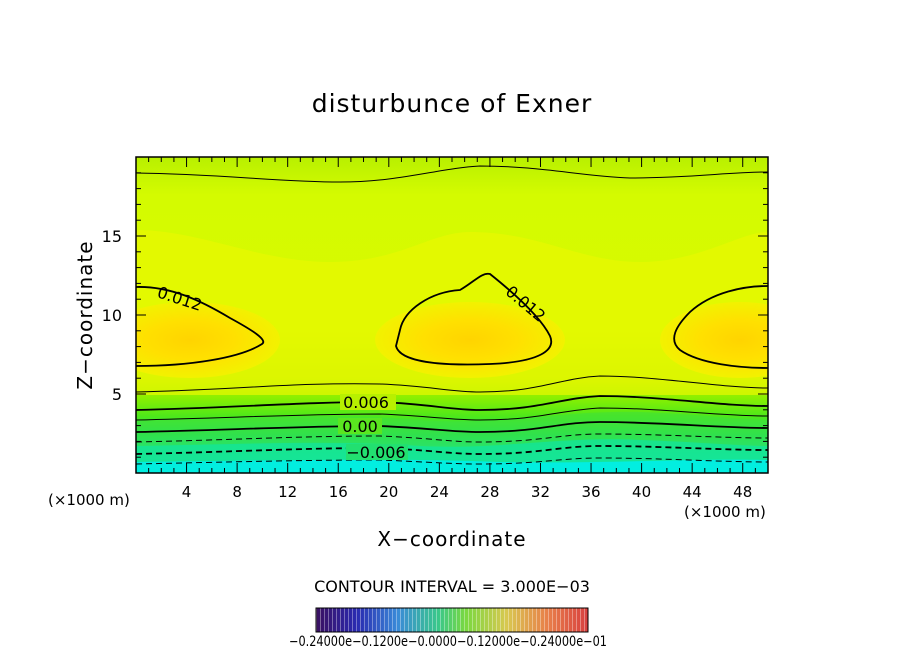 This screenshot has height=654, width=904. Describe the element at coordinates (452, 450) in the screenshot. I see `contour-neg006` at that location.